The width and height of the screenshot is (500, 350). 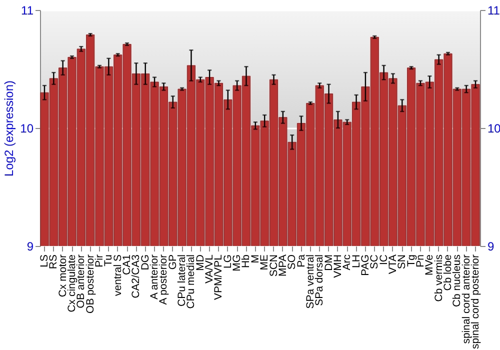 What do you see at coordinates (27, 129) in the screenshot?
I see `y-tick-label: 10` at bounding box center [27, 129].